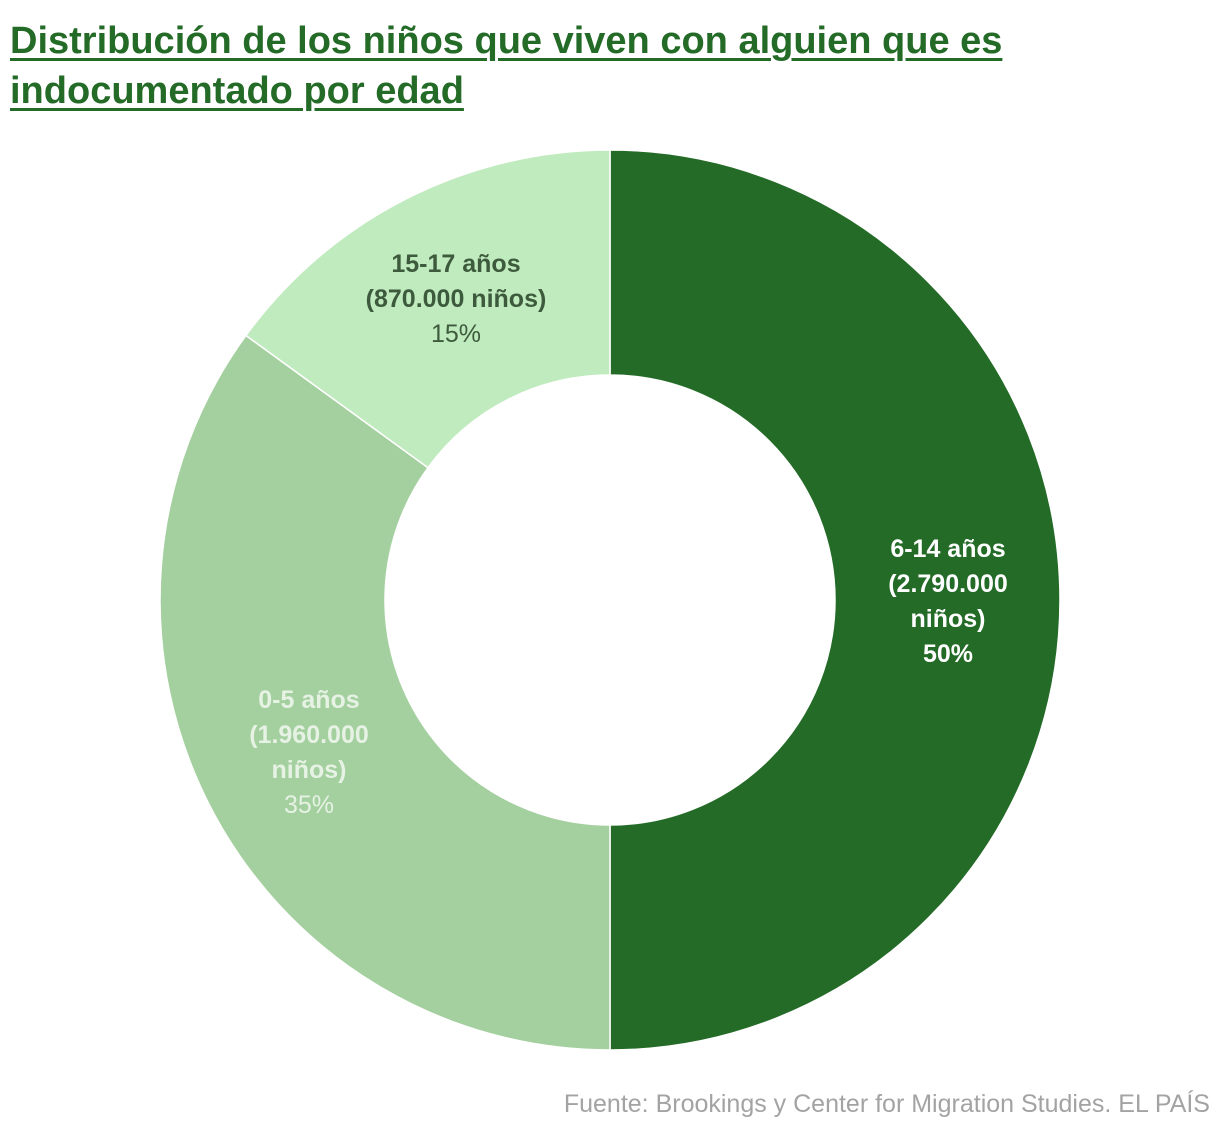 The image size is (1220, 1134). I want to click on slice-value-3-line-1: (870.000 niños), so click(456, 299).